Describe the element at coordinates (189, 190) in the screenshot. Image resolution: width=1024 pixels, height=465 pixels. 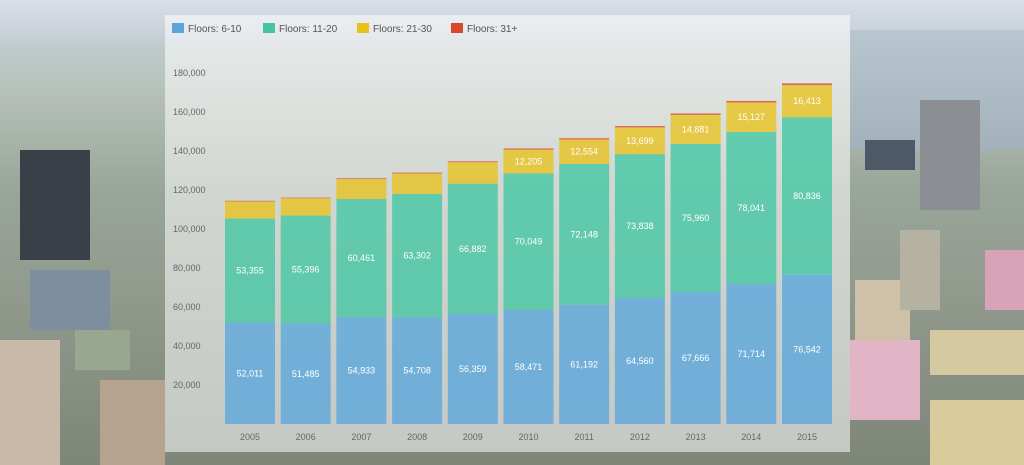
I see `y-tick-label: 120,000` at that location.